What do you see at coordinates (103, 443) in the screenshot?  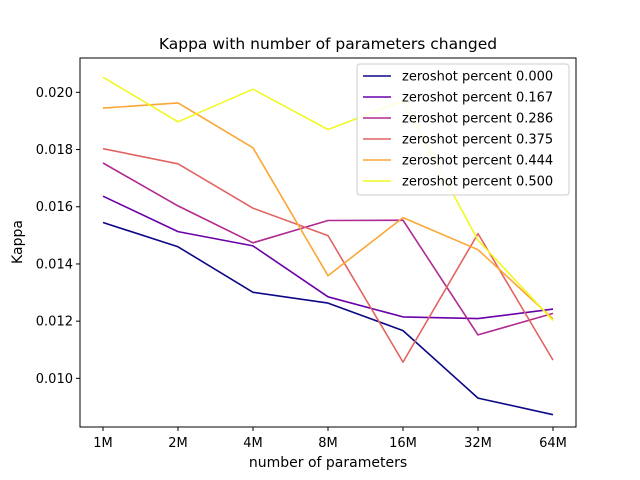 I see `x-tick-label: 1M` at bounding box center [103, 443].